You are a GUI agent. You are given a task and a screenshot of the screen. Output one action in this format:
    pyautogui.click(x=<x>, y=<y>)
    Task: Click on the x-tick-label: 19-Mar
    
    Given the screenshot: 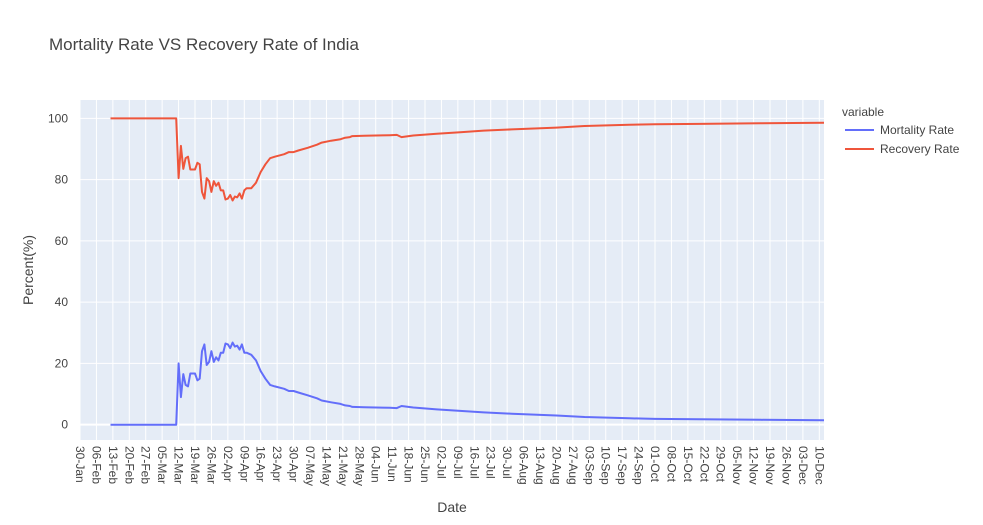 What is the action you would take?
    pyautogui.click(x=195, y=465)
    